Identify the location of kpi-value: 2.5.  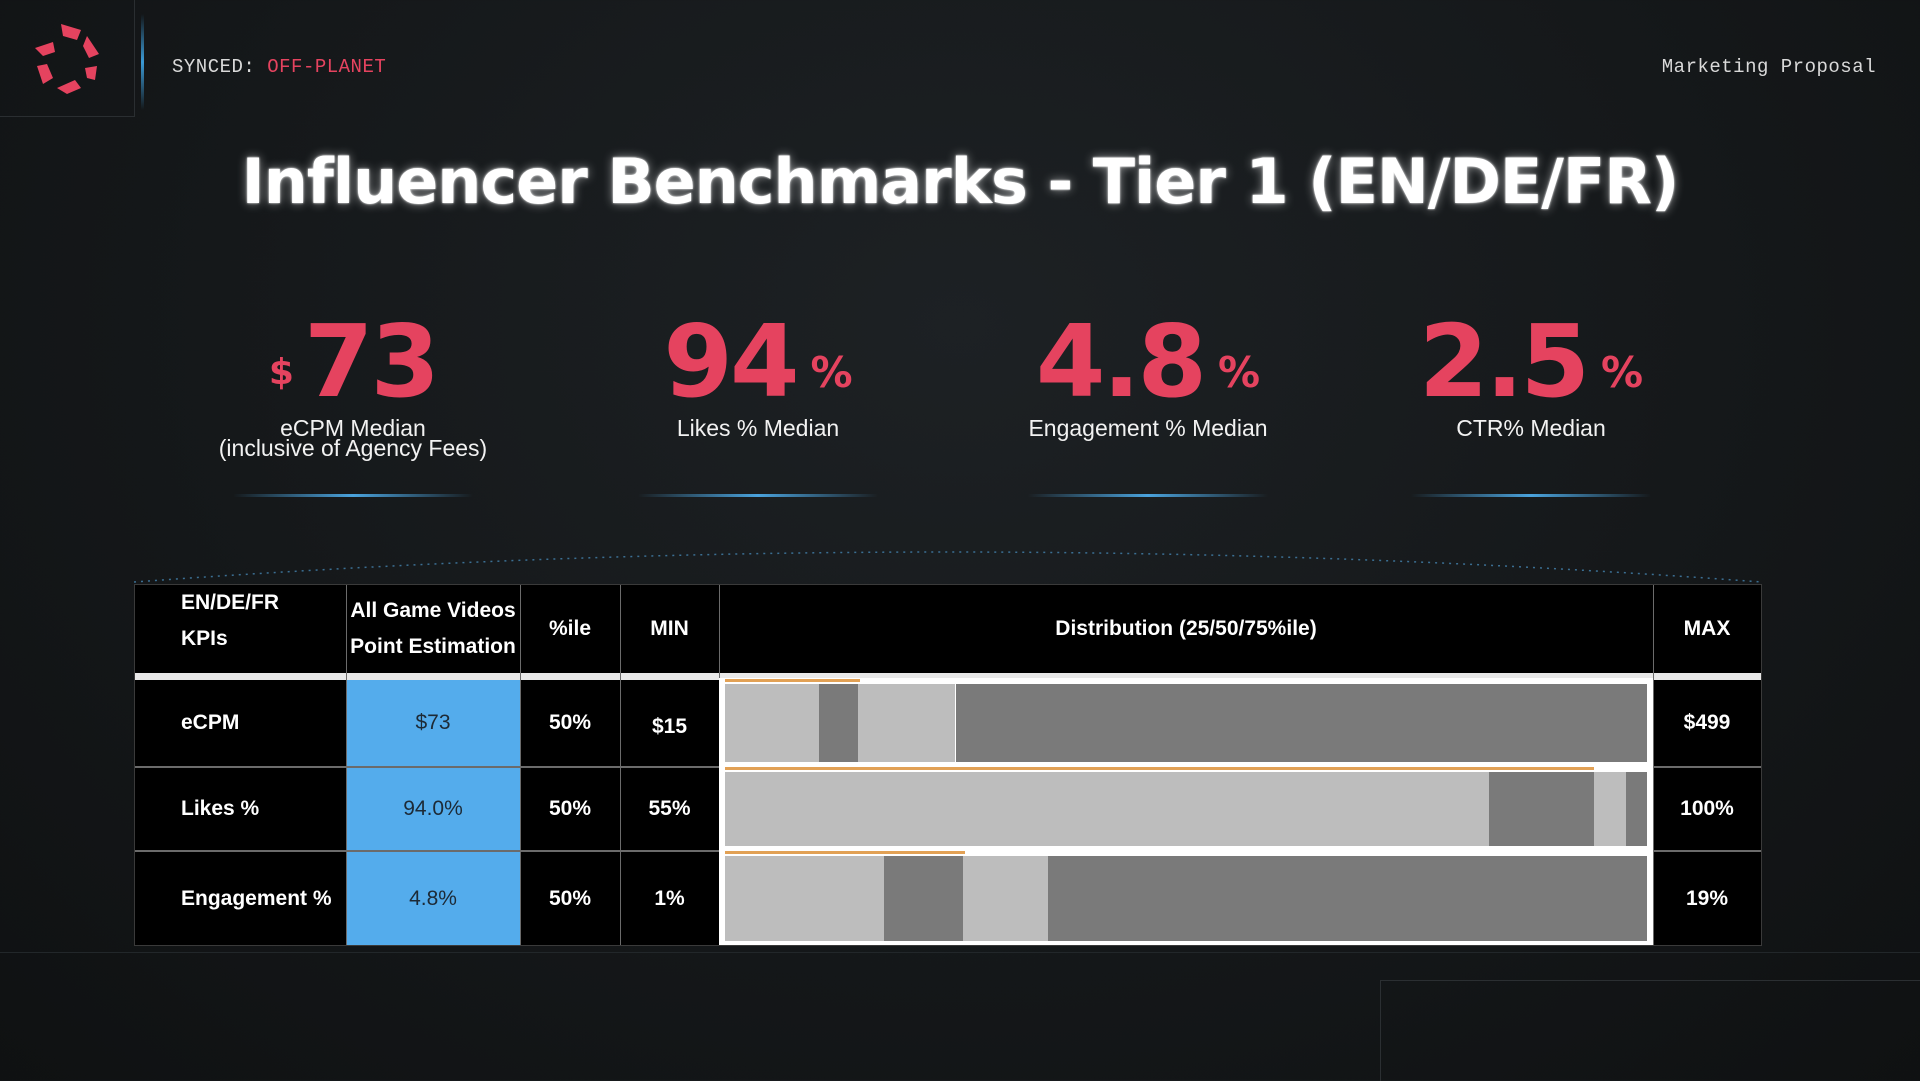
(1504, 361).